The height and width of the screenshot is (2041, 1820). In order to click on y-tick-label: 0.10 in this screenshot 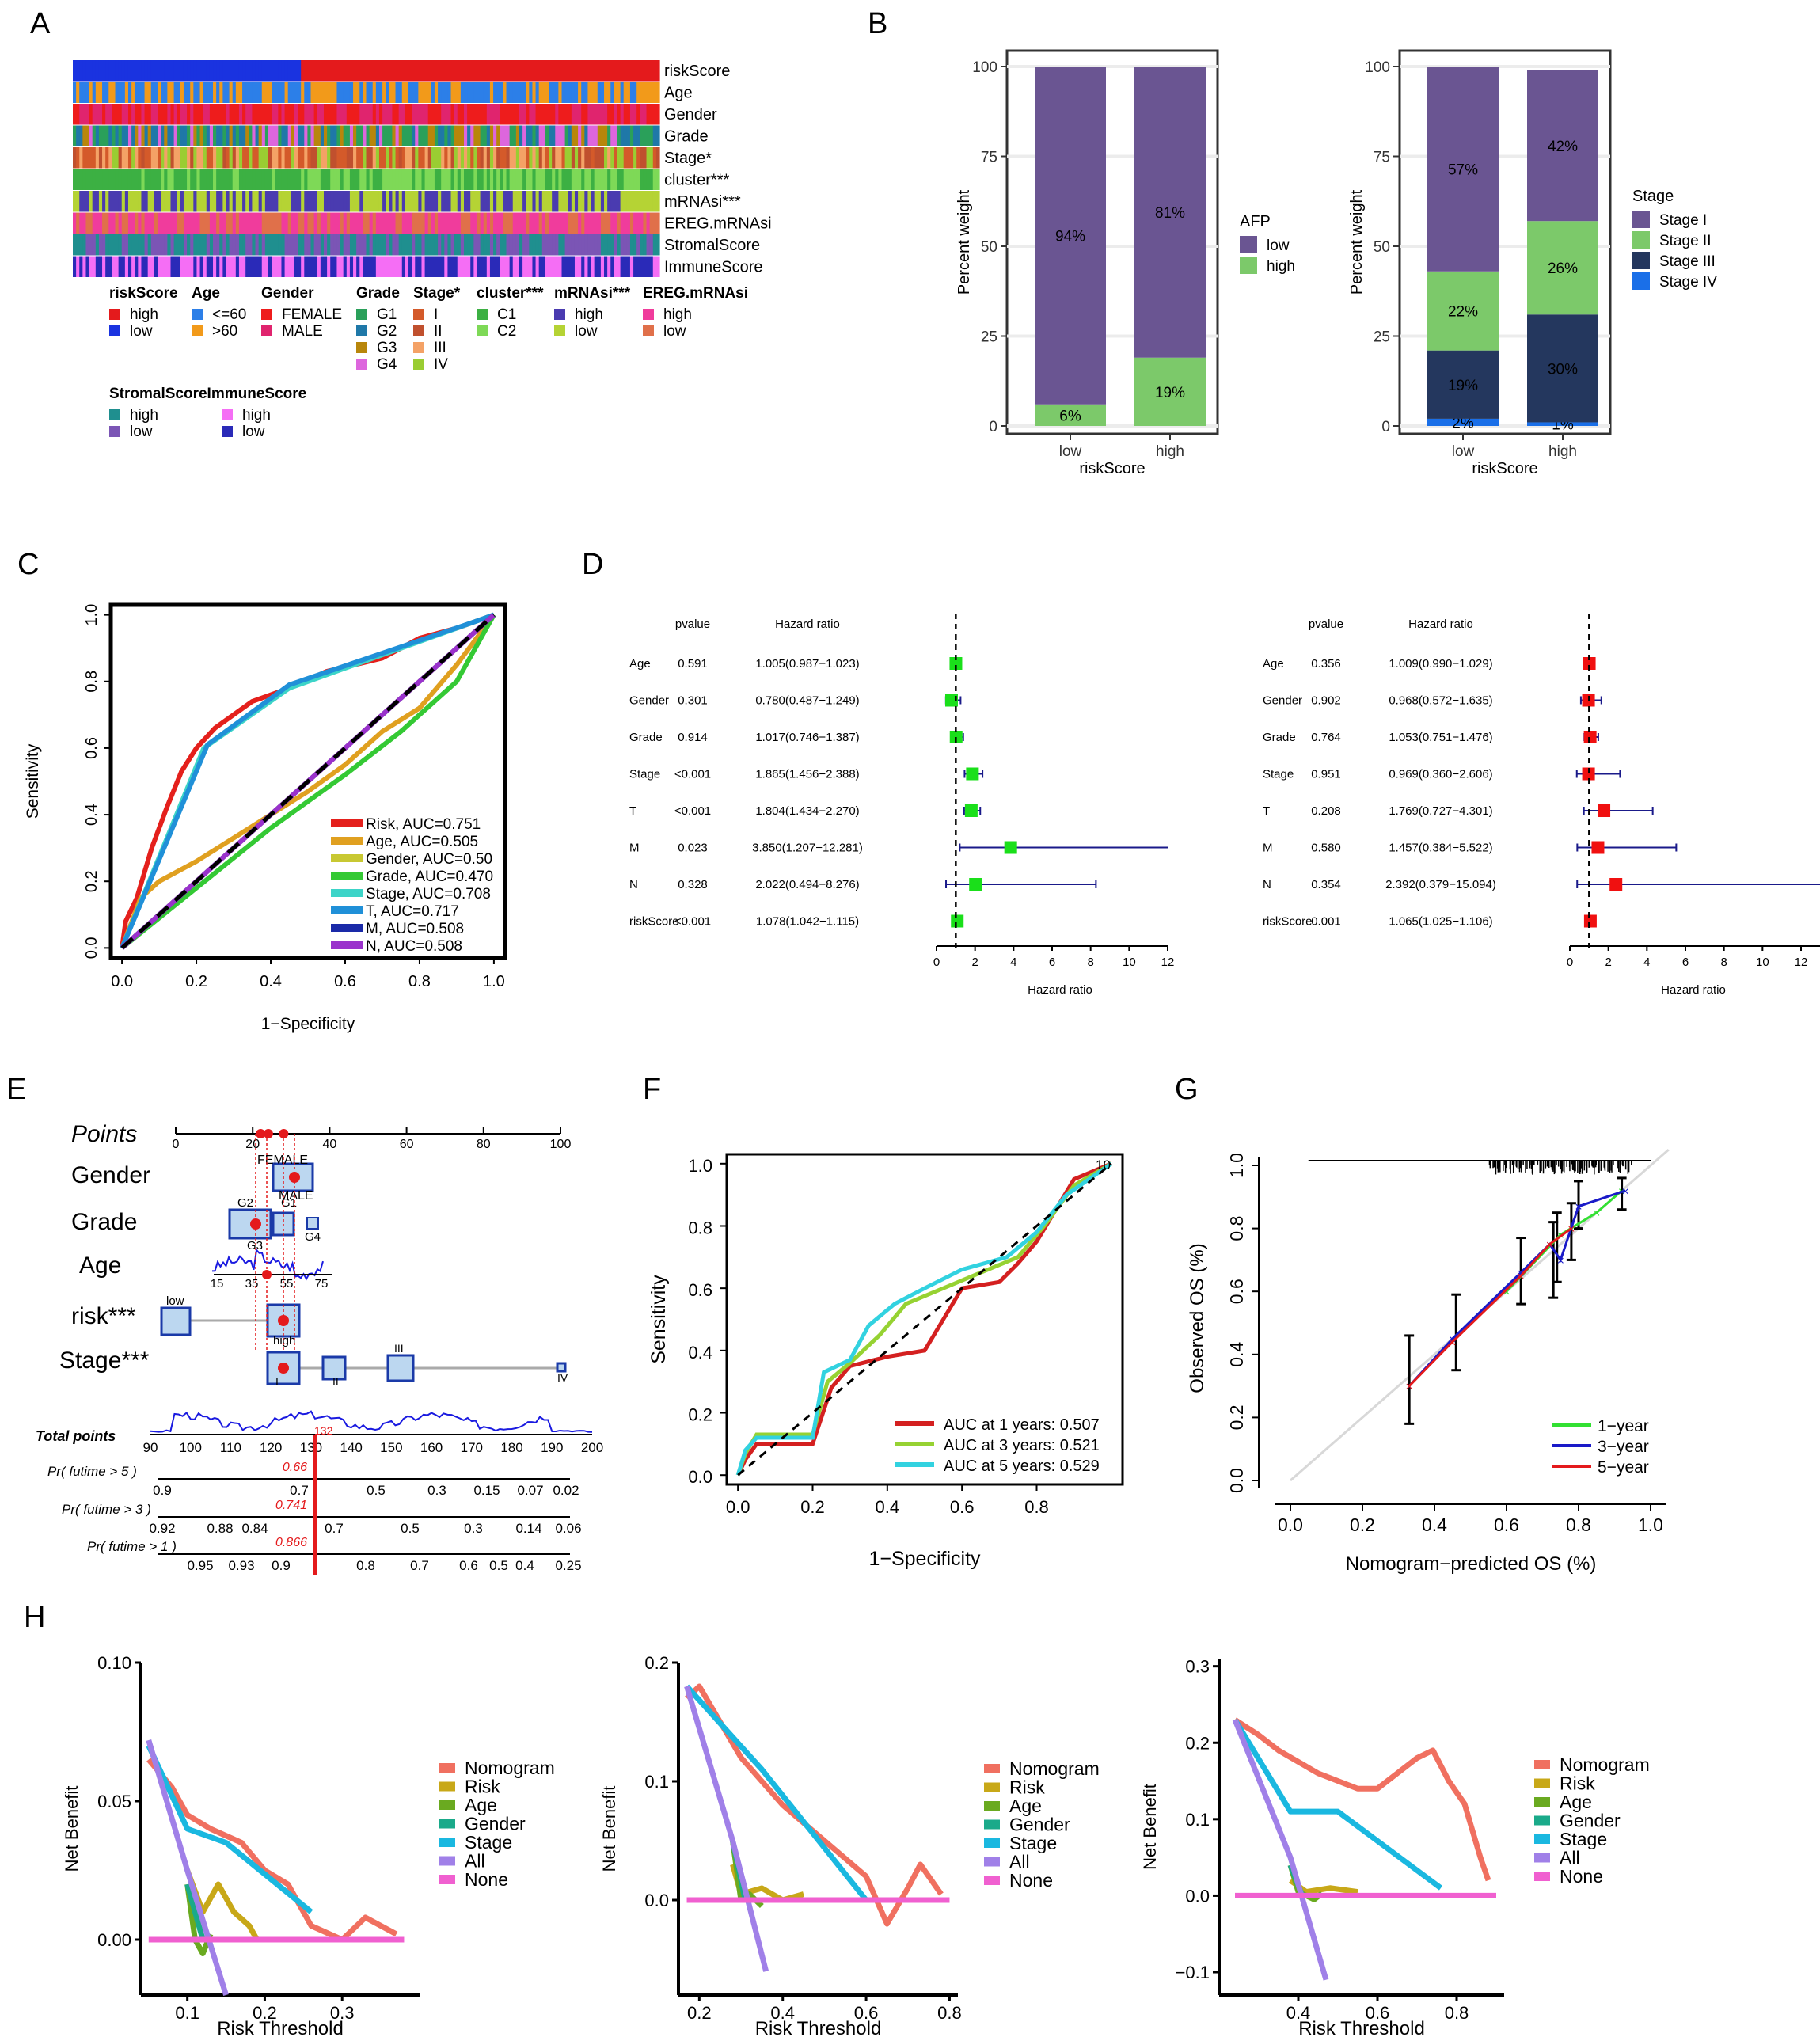, I will do `click(114, 1663)`.